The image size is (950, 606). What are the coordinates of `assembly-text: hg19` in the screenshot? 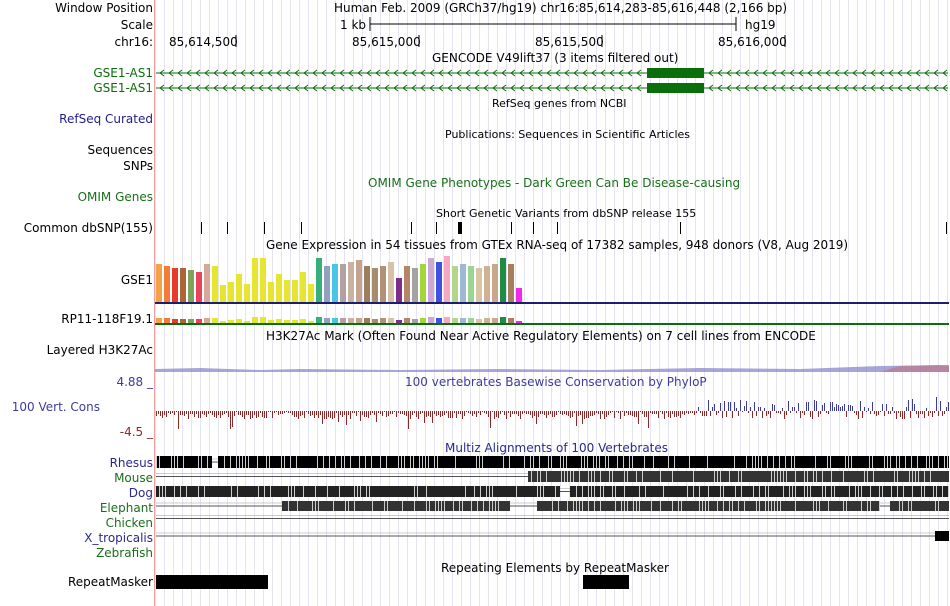 It's located at (760, 25).